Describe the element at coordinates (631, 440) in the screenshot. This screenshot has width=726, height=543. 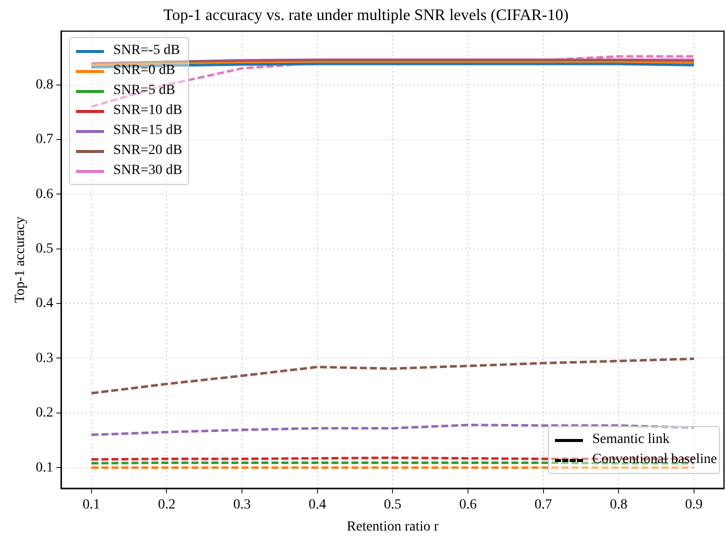
I see `annotation: Semantic link` at that location.